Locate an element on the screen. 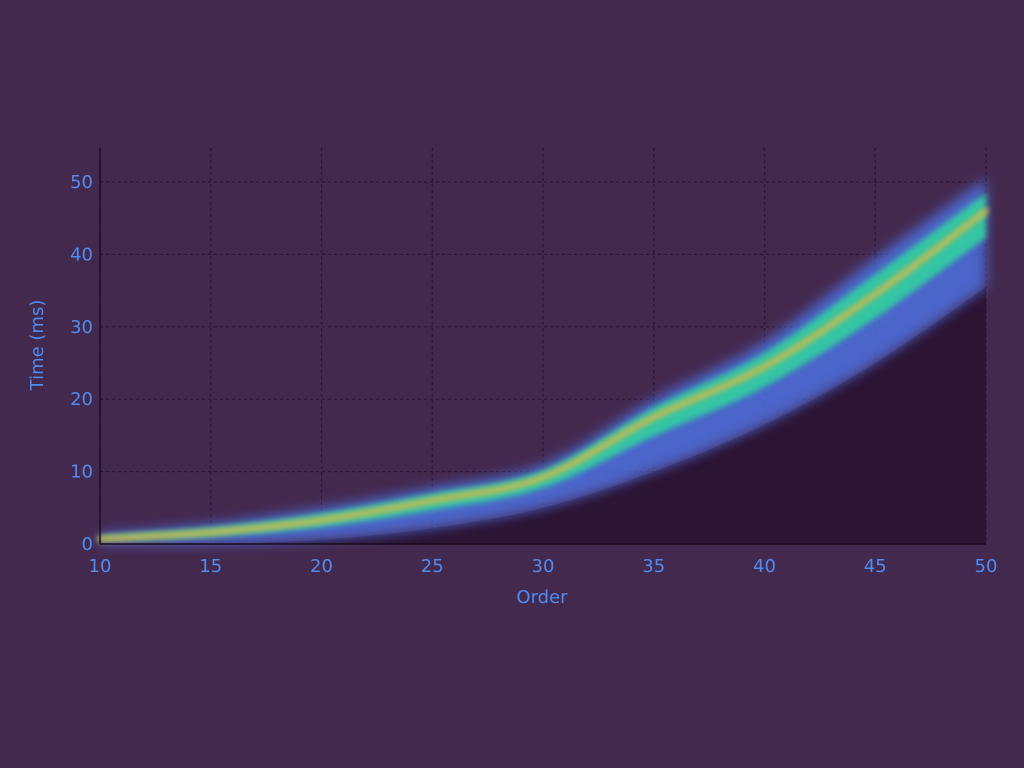 The height and width of the screenshot is (768, 1024). x-axis-label: Order is located at coordinates (542, 597).